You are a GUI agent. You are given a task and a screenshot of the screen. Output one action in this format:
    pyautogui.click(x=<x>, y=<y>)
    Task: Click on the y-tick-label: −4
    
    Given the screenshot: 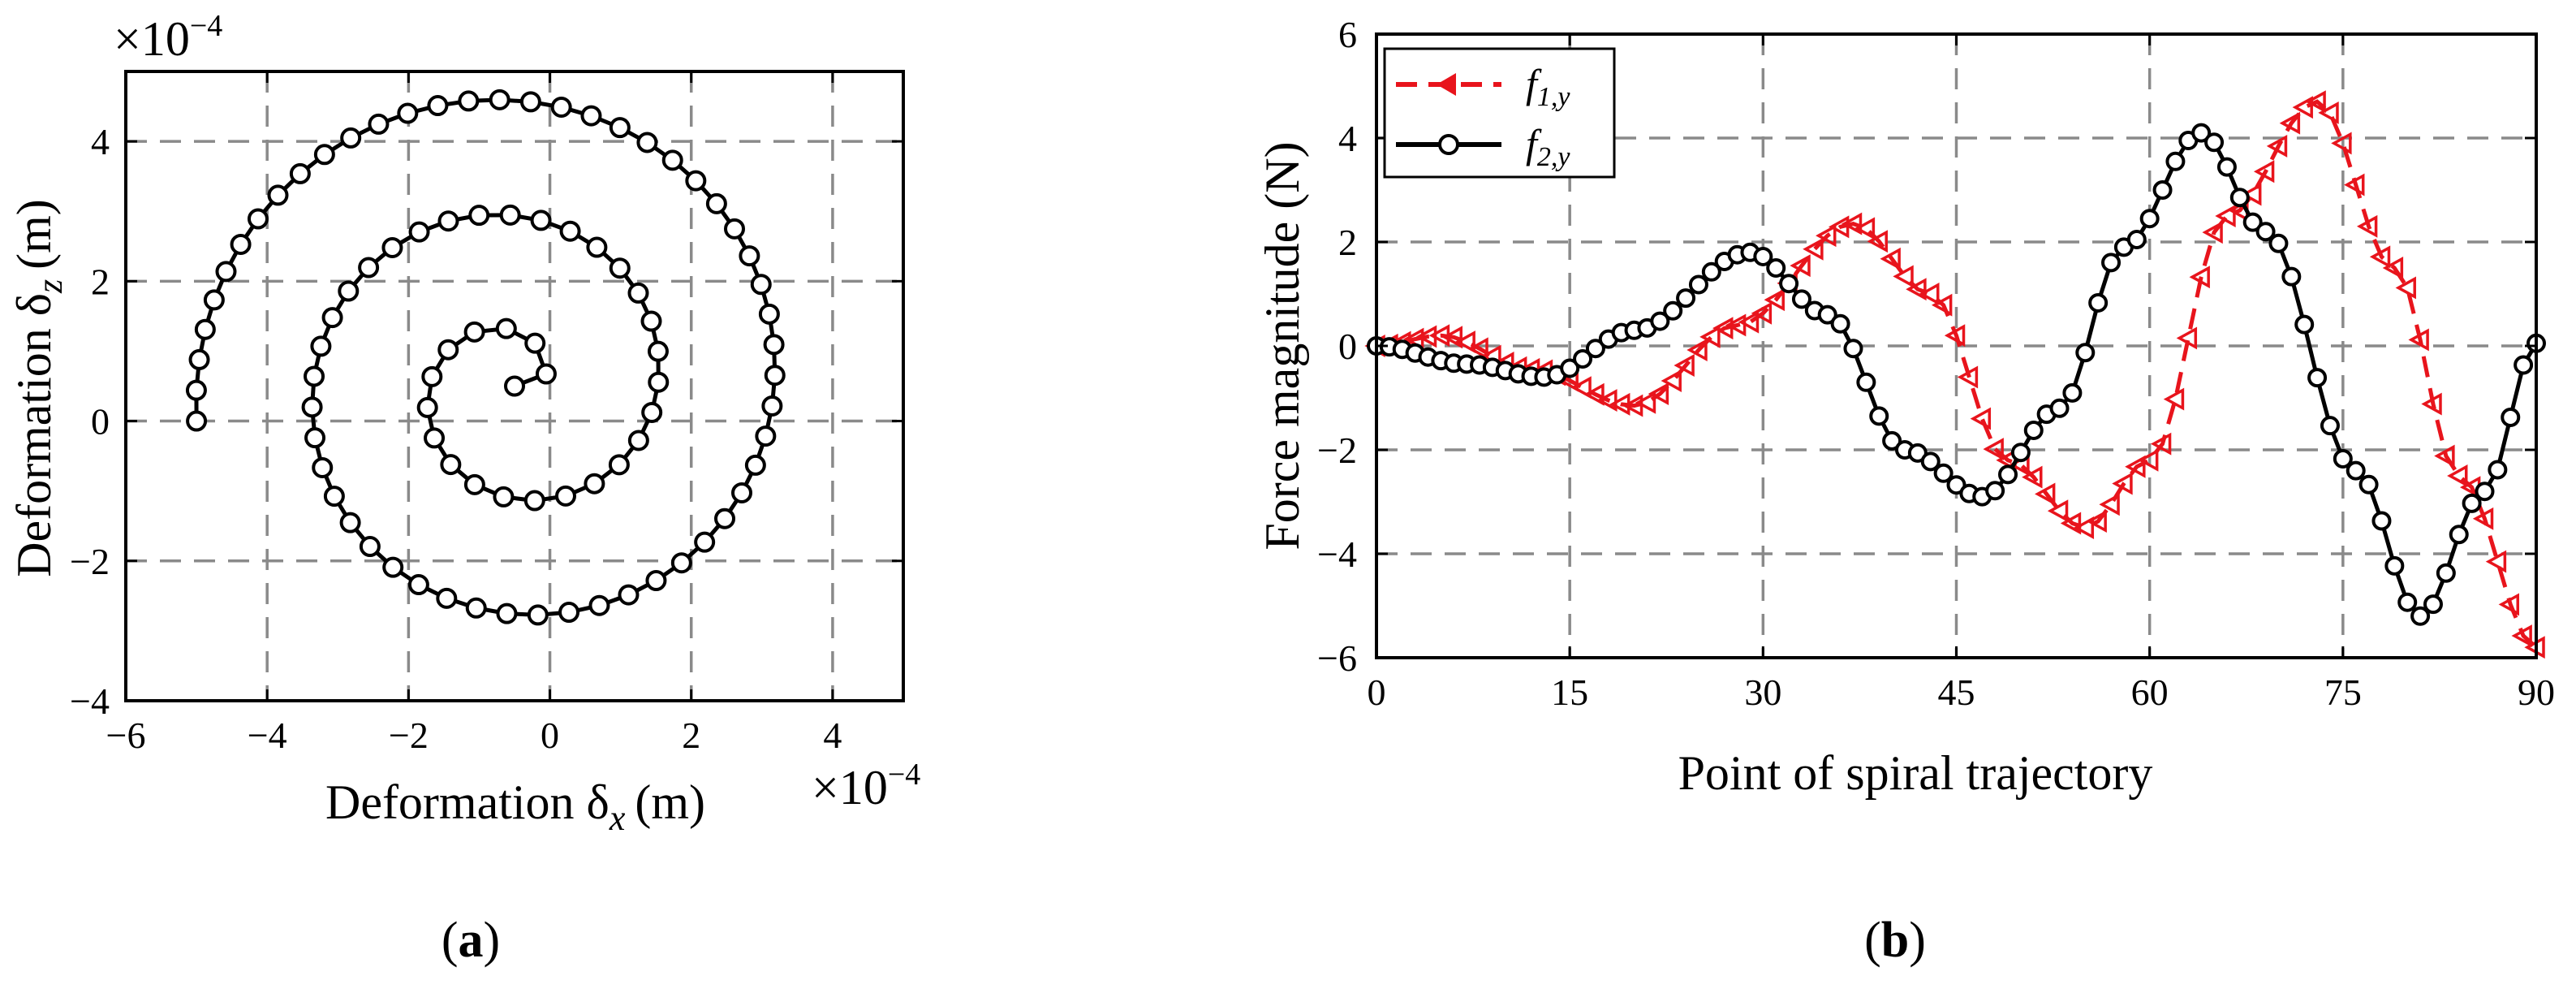 What is the action you would take?
    pyautogui.click(x=1337, y=554)
    